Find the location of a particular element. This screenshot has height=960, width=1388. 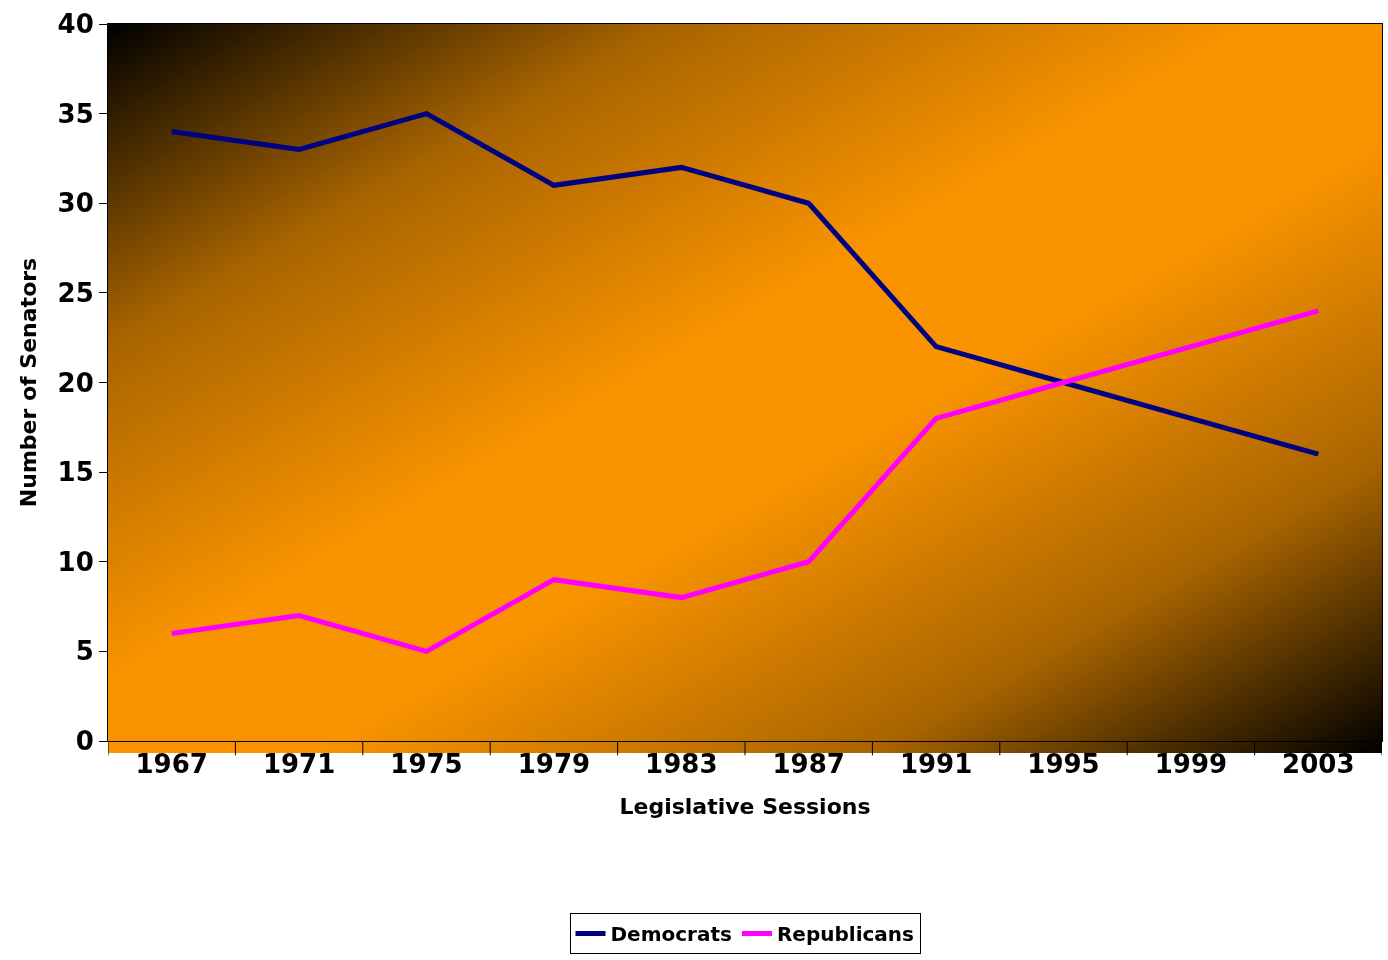

y-tick-label: 25 is located at coordinates (75, 292).